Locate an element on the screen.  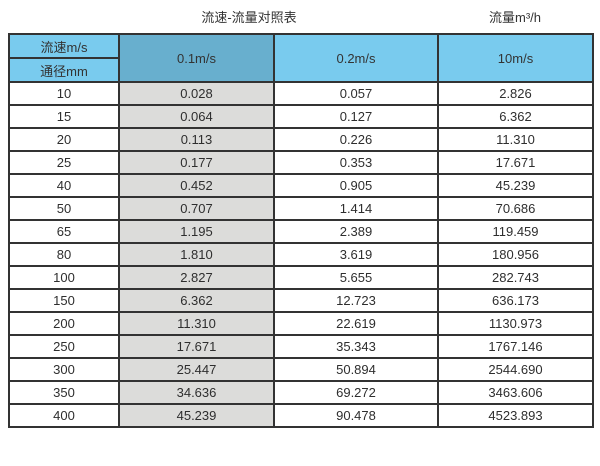
diameter-cell: 200 is located at coordinates (64, 323).